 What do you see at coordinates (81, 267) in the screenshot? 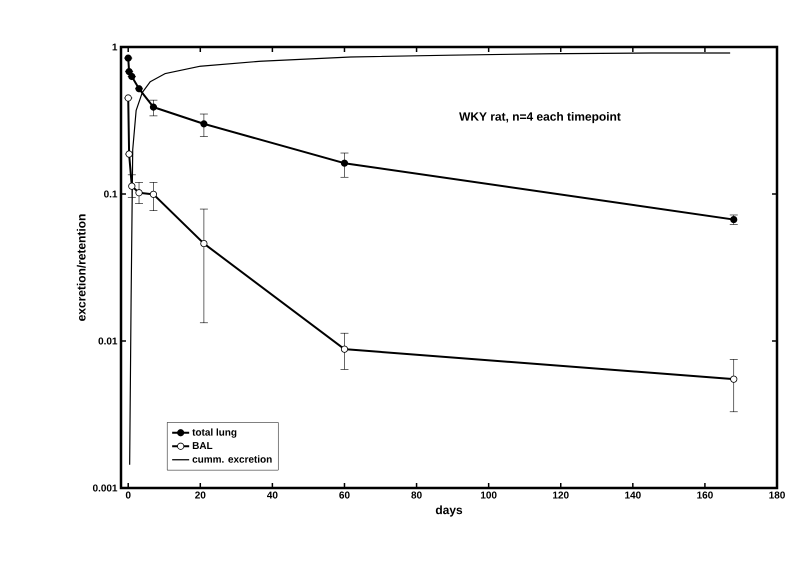
I see `y-axis-title: excretion/retention` at bounding box center [81, 267].